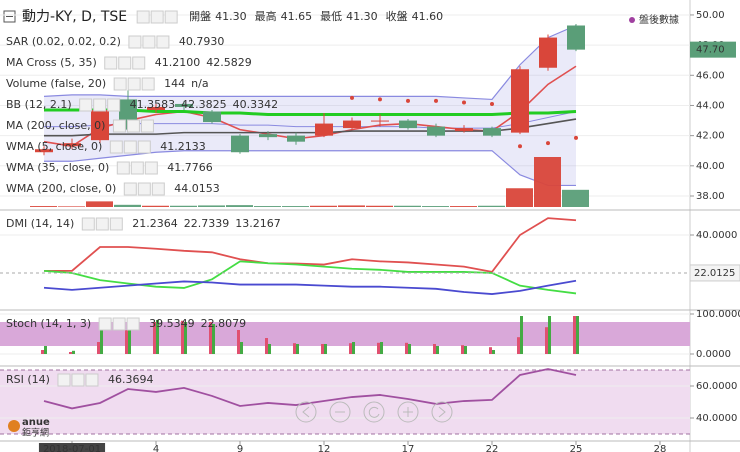 Image resolution: width=740 pixels, height=452 pixels. Describe the element at coordinates (74, 17) in the screenshot. I see `symbol: 動力-KY, D, TSE` at that location.